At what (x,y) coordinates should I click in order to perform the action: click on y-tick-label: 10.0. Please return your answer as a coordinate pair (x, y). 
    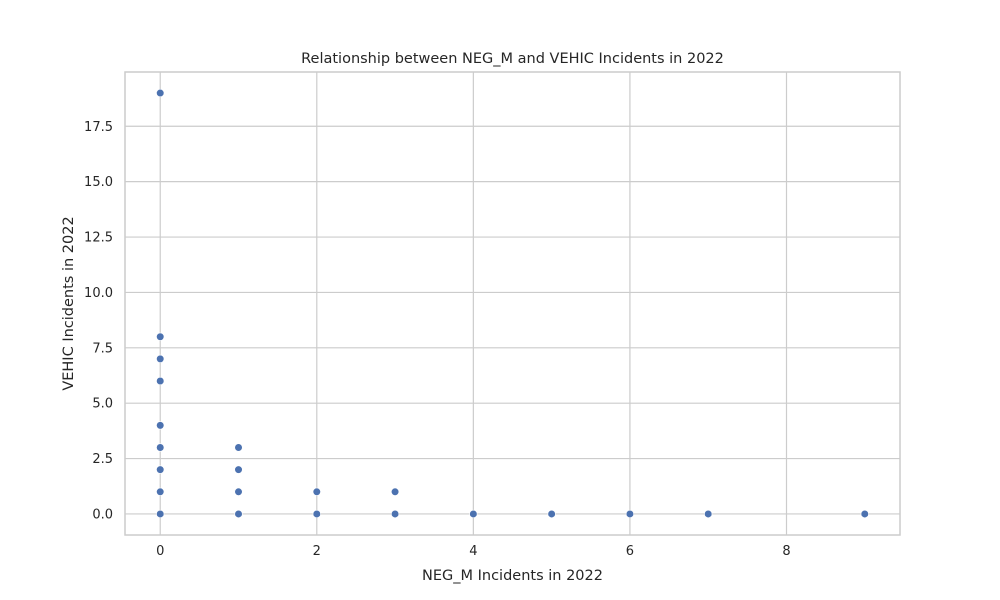
    Looking at the image, I should click on (98, 293).